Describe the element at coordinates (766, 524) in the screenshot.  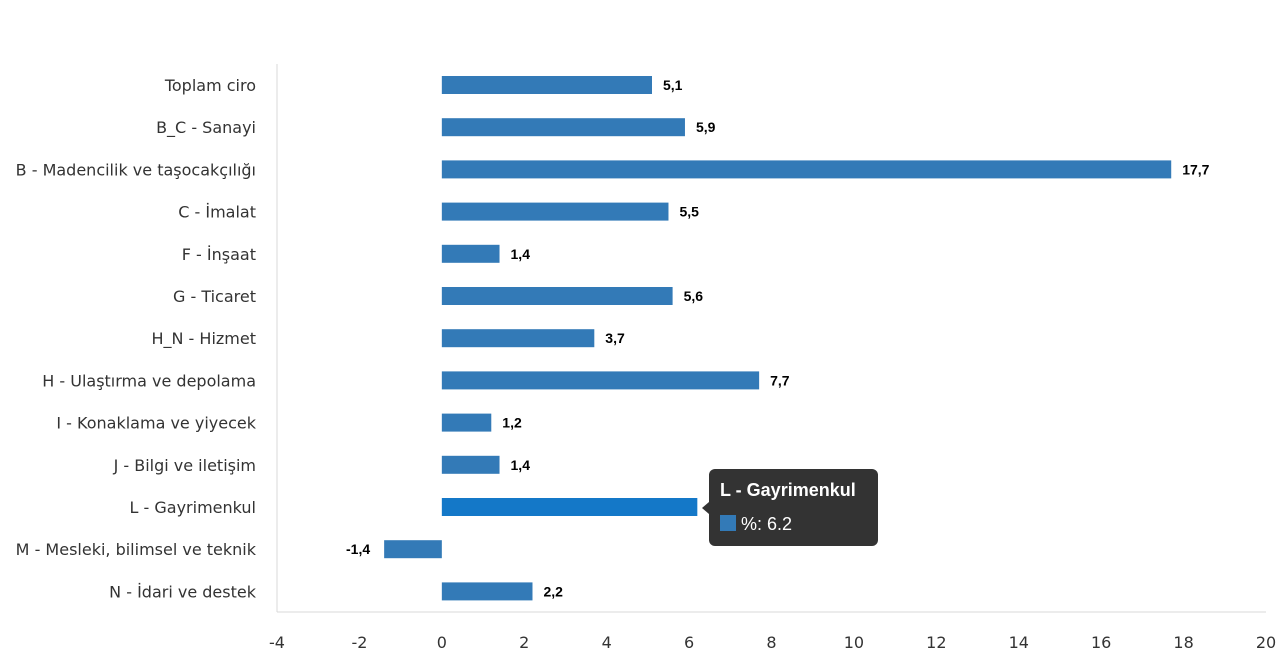
I see `tooltip-value: %: 6.2` at that location.